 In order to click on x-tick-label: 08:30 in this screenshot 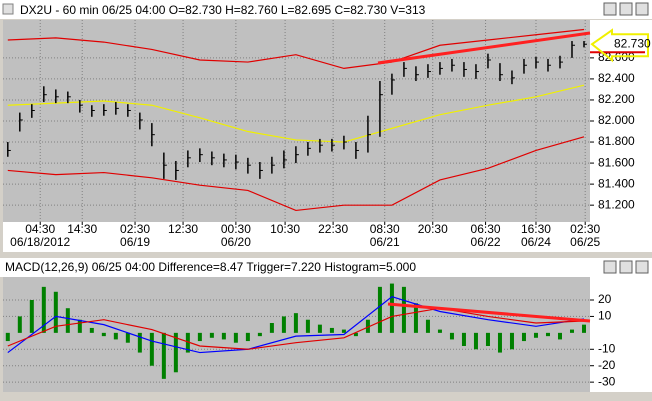, I will do `click(385, 229)`.